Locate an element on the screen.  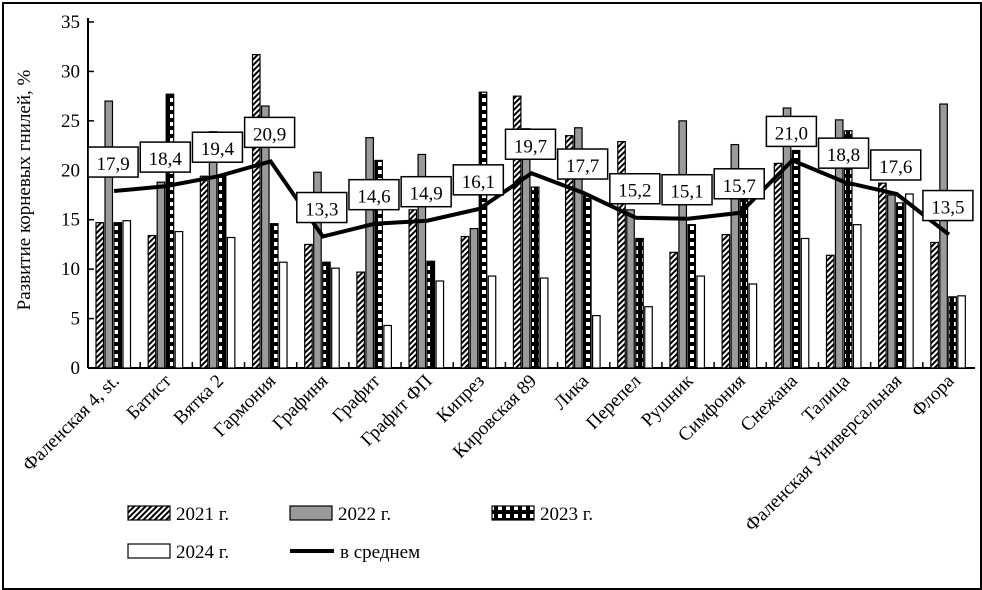
average-data-label: 15,2 is located at coordinates (634, 191).